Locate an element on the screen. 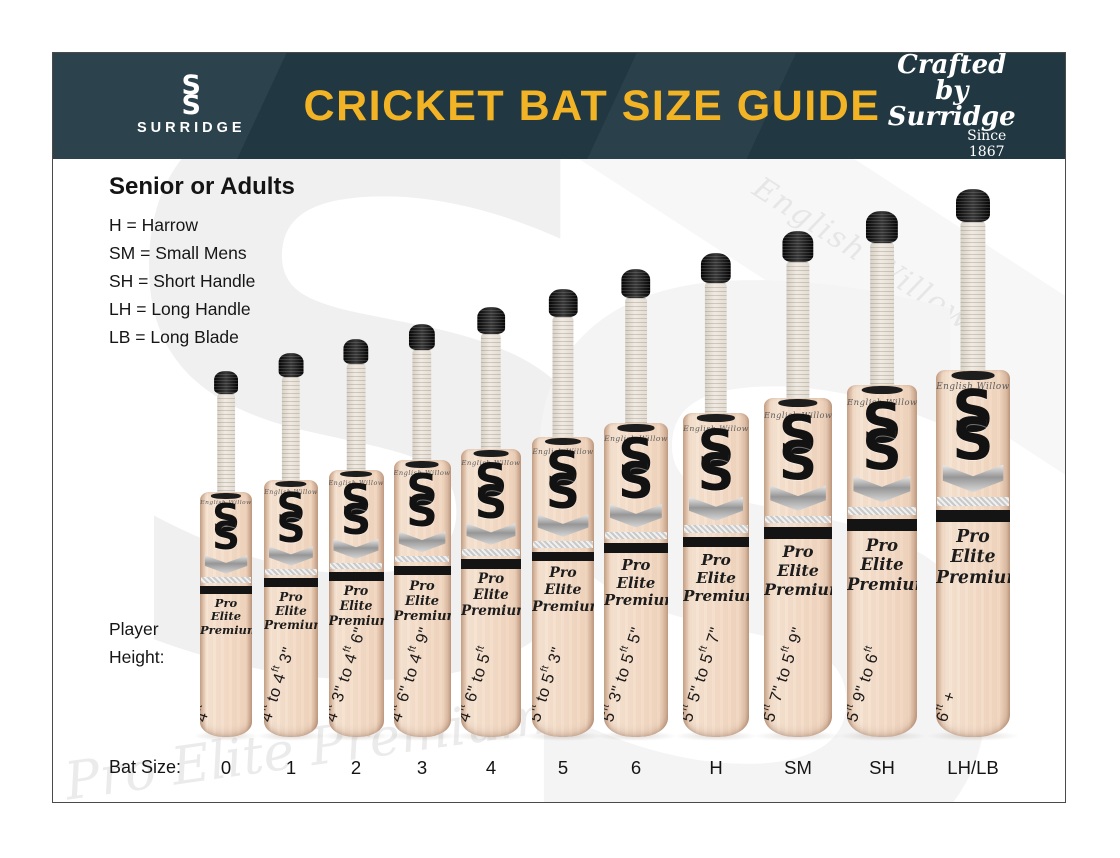 The image size is (1120, 858). legend-item-small-mens: SM = Small Mens is located at coordinates (178, 253).